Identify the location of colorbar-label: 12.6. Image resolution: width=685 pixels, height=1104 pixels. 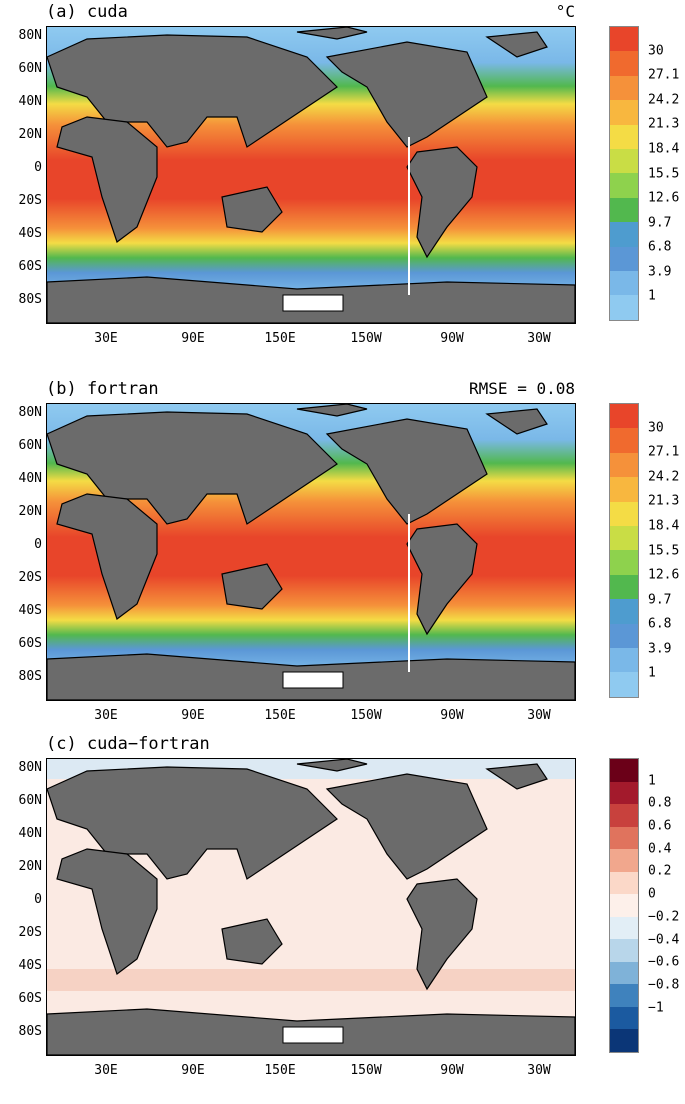
(664, 198).